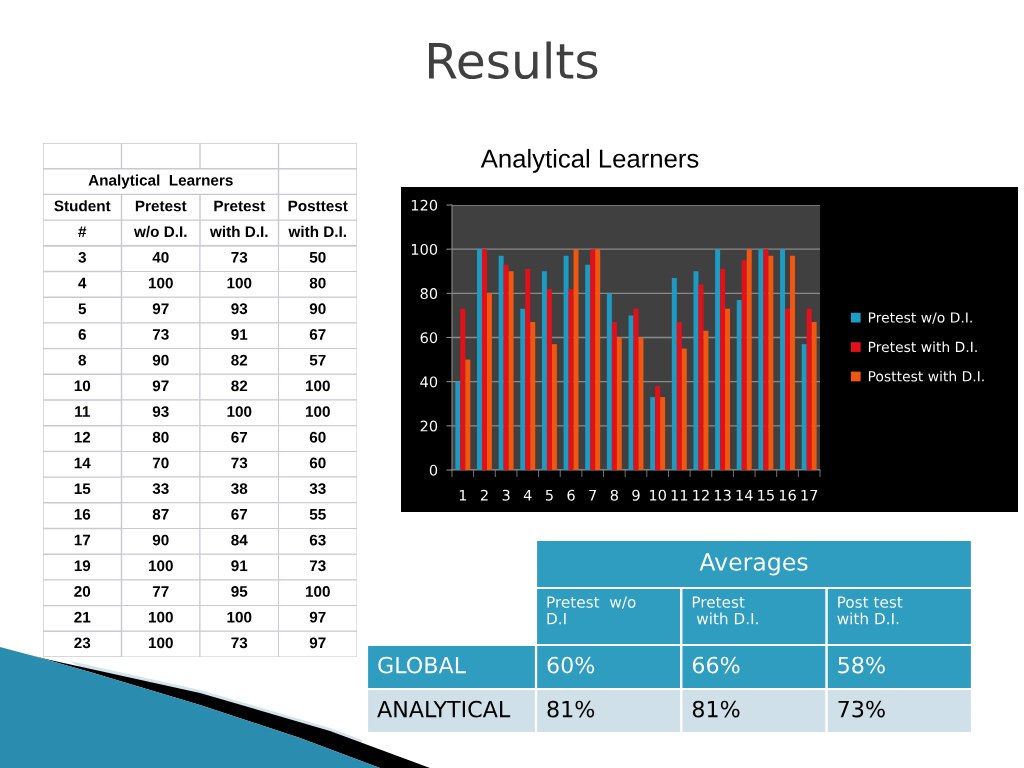 This screenshot has height=768, width=1024. I want to click on x-tick-label: Pretest with D.I., so click(725, 610).